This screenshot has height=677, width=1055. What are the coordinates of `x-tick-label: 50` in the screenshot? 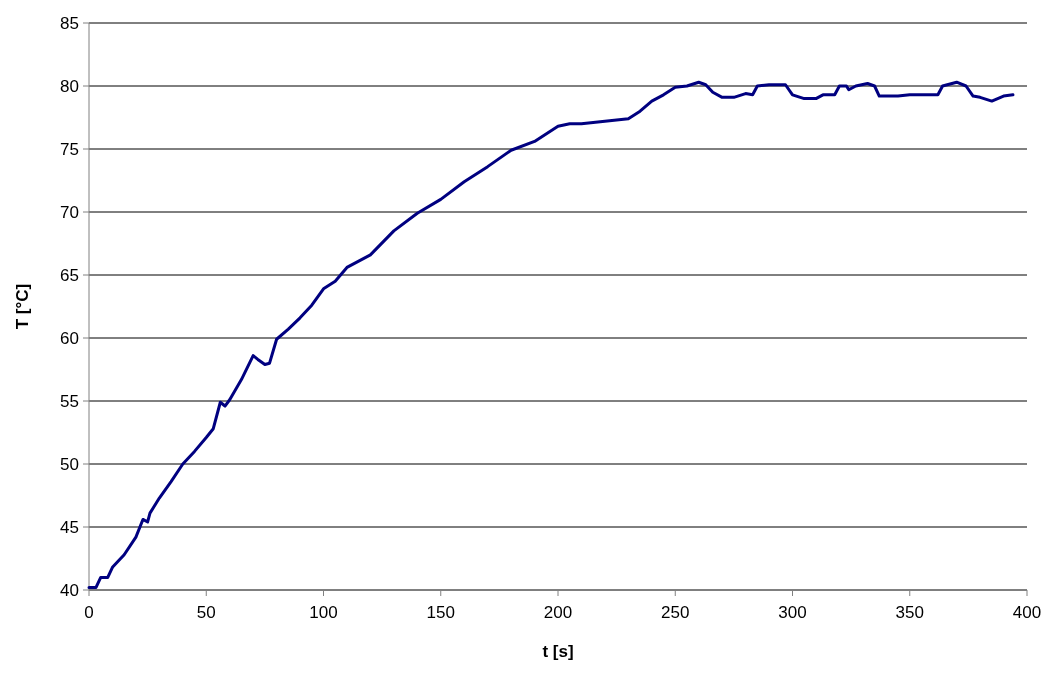 It's located at (206, 612).